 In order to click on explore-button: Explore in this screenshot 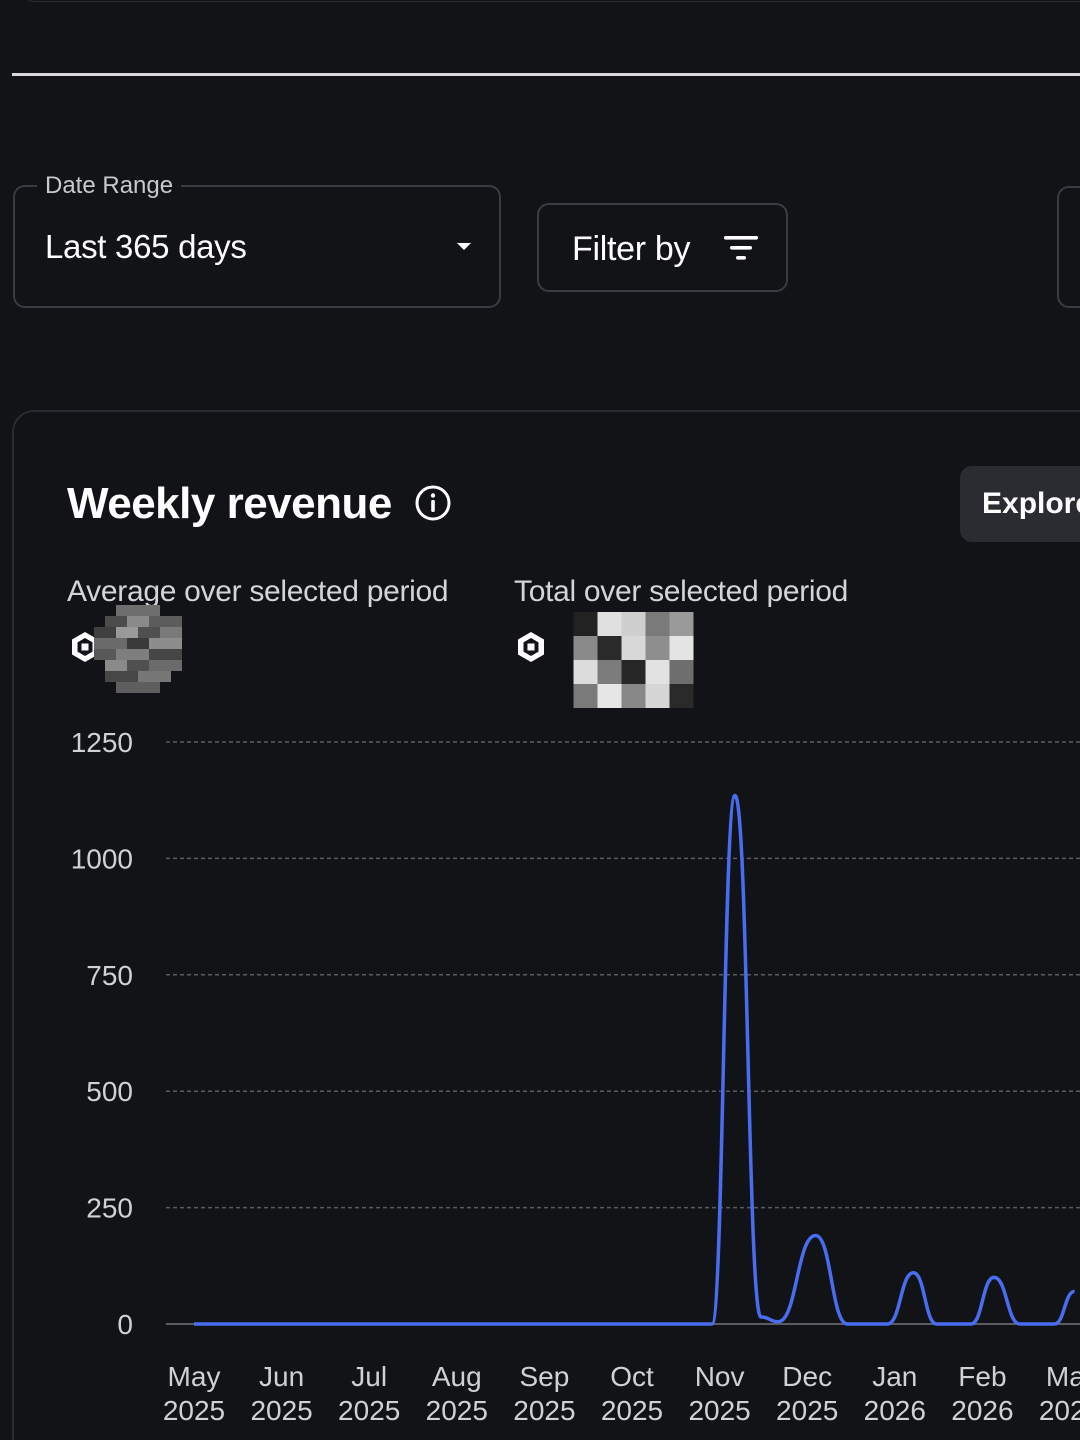, I will do `click(1020, 504)`.